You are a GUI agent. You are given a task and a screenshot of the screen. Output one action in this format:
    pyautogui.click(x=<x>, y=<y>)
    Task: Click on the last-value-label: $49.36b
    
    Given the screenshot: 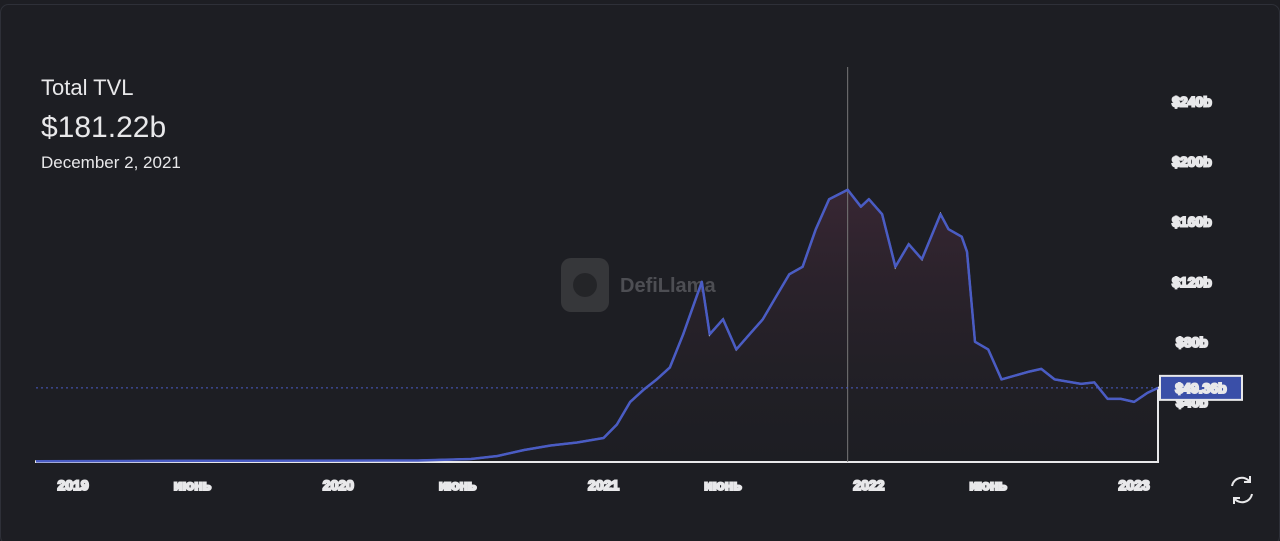 What is the action you would take?
    pyautogui.click(x=1200, y=388)
    